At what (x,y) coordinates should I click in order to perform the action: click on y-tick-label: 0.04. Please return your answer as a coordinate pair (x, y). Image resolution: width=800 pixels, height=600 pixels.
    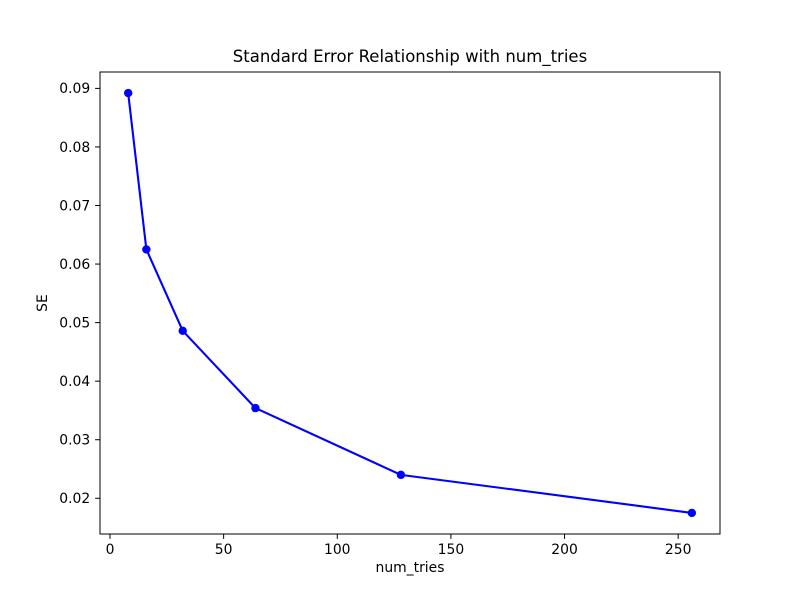
    Looking at the image, I should click on (74, 382).